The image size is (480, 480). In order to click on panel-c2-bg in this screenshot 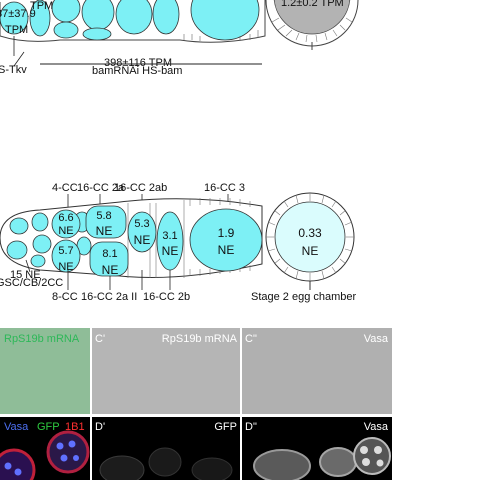, I will do `click(317, 371)`.